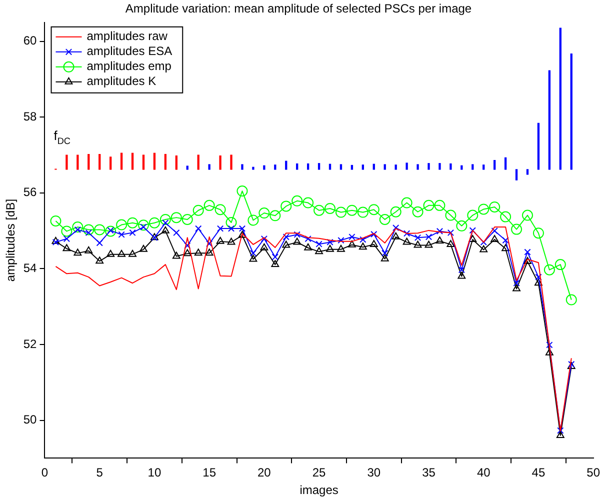 This screenshot has height=498, width=603. What do you see at coordinates (30, 192) in the screenshot?
I see `y-tick-label: 56` at bounding box center [30, 192].